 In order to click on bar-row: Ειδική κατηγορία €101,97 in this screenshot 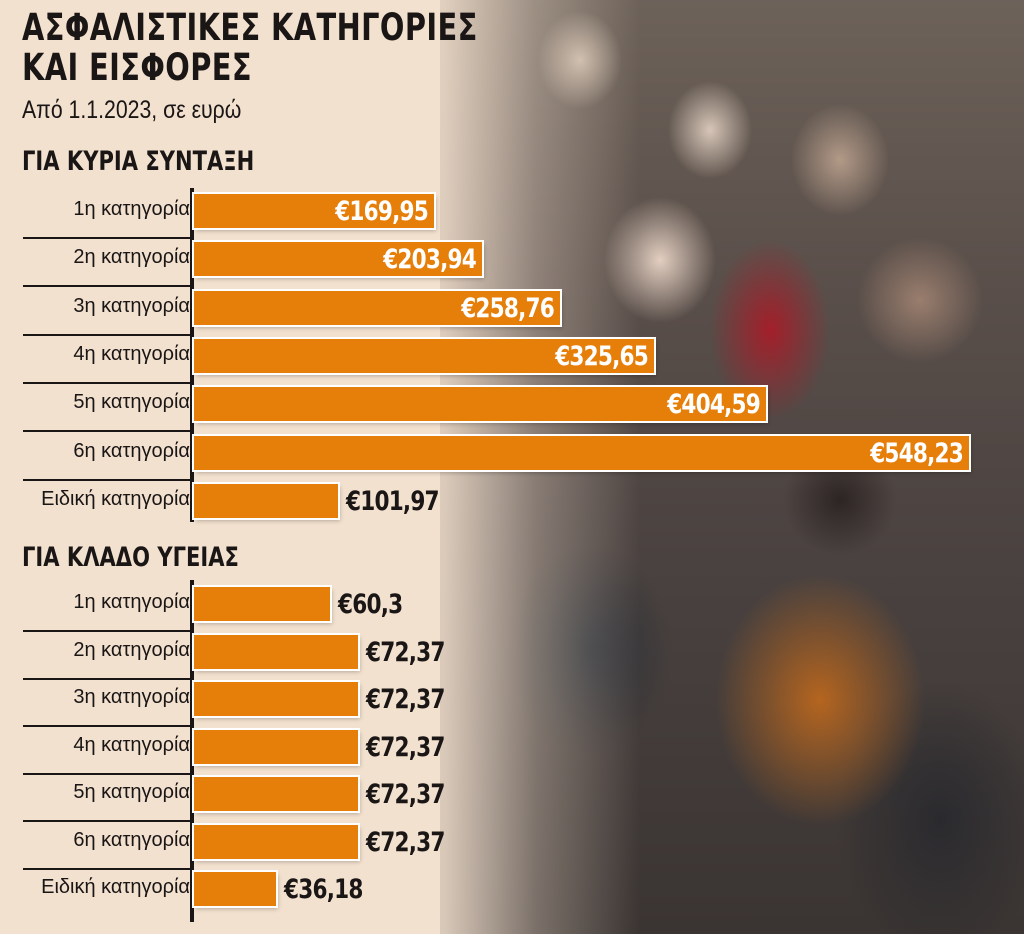, I will do `click(220, 504)`.